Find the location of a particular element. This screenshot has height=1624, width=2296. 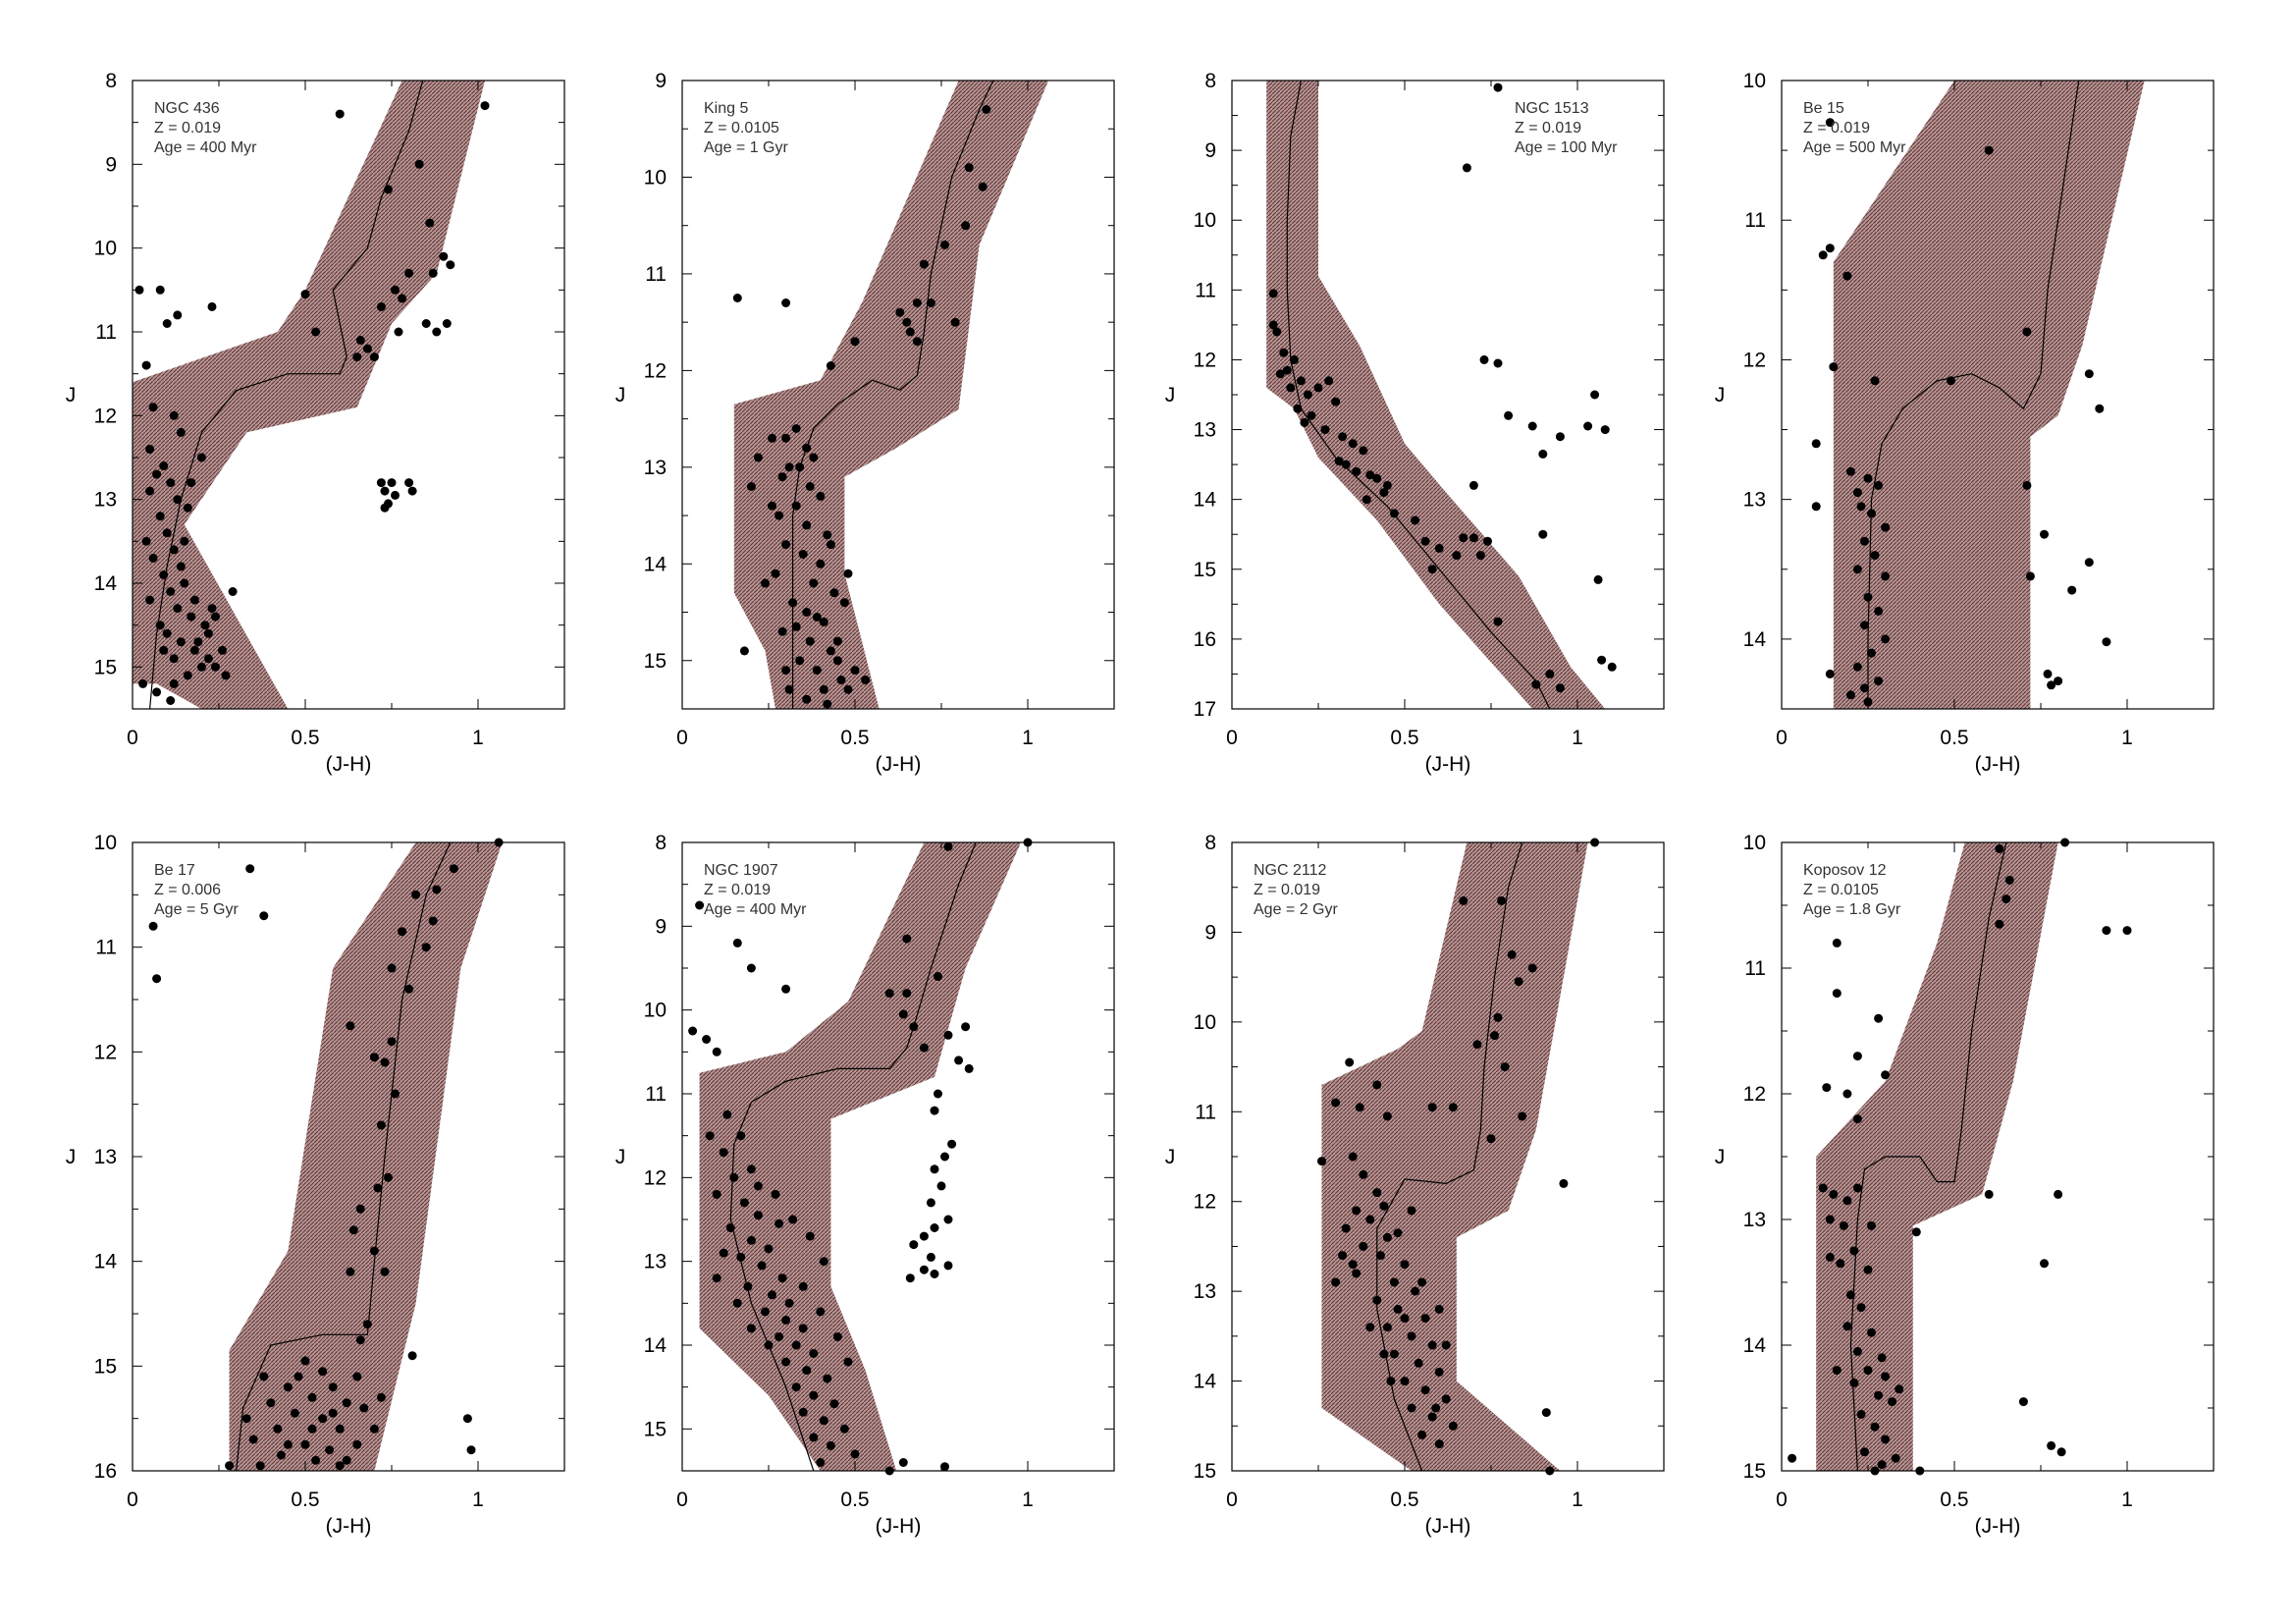

y-tick-label: 10 is located at coordinates (1754, 81).